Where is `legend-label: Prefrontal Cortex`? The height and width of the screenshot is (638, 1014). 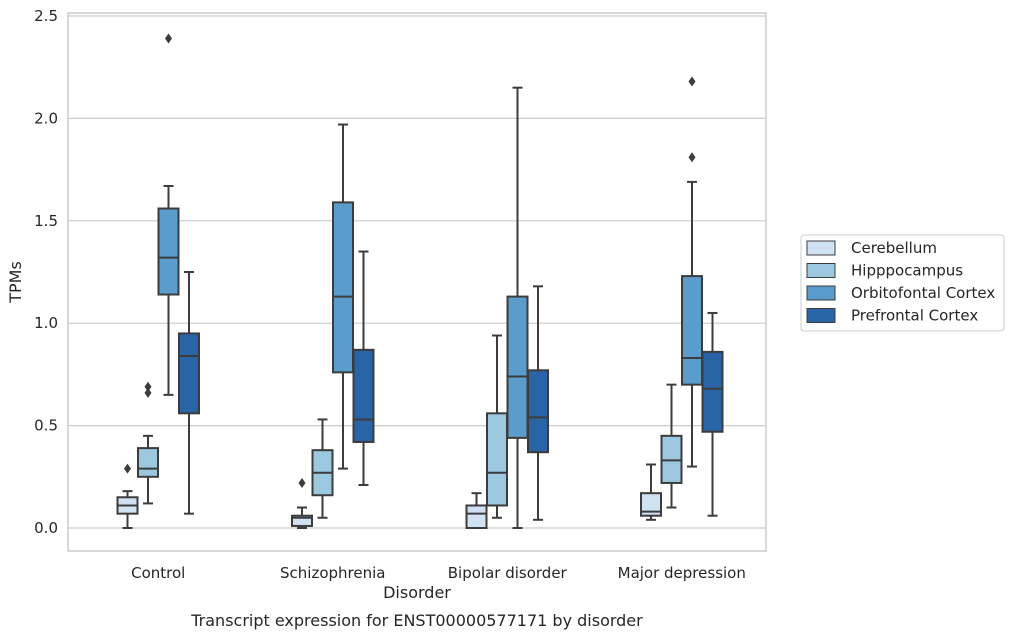 legend-label: Prefrontal Cortex is located at coordinates (914, 316).